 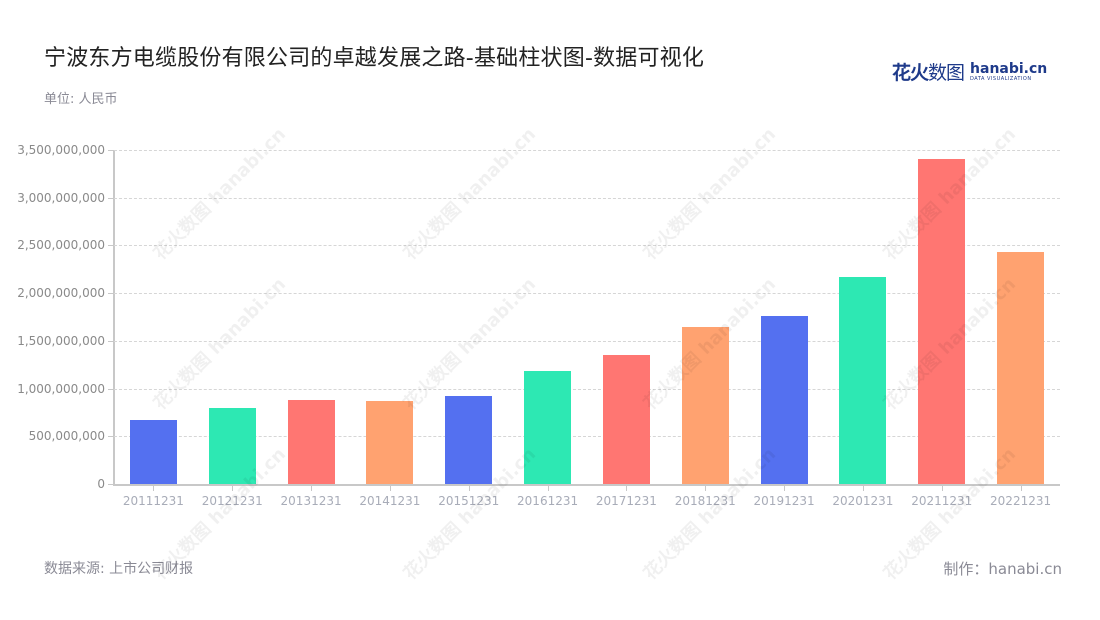 What do you see at coordinates (61, 197) in the screenshot?
I see `y-tick-label: 3,000,000,000` at bounding box center [61, 197].